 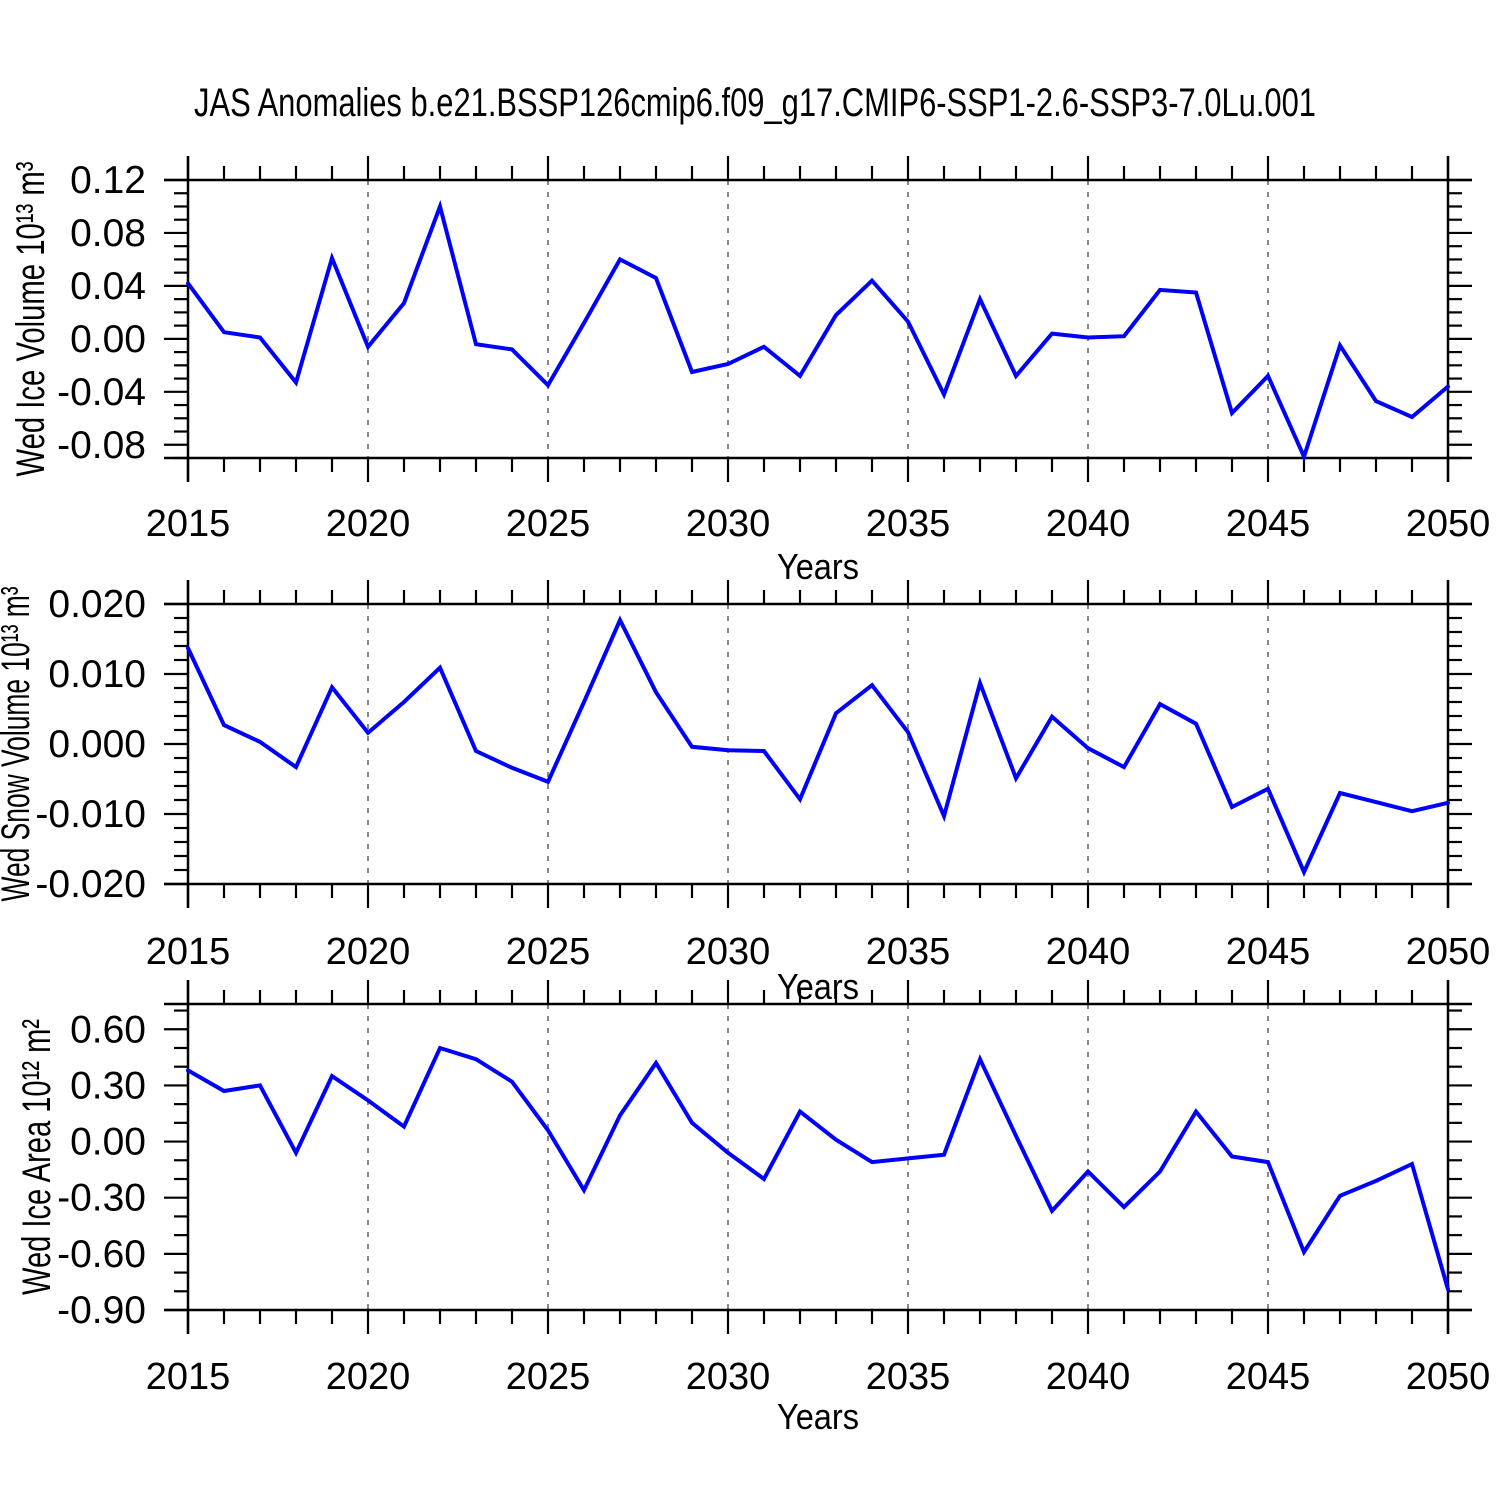 What do you see at coordinates (108, 286) in the screenshot?
I see `y-tick-label: 0.04` at bounding box center [108, 286].